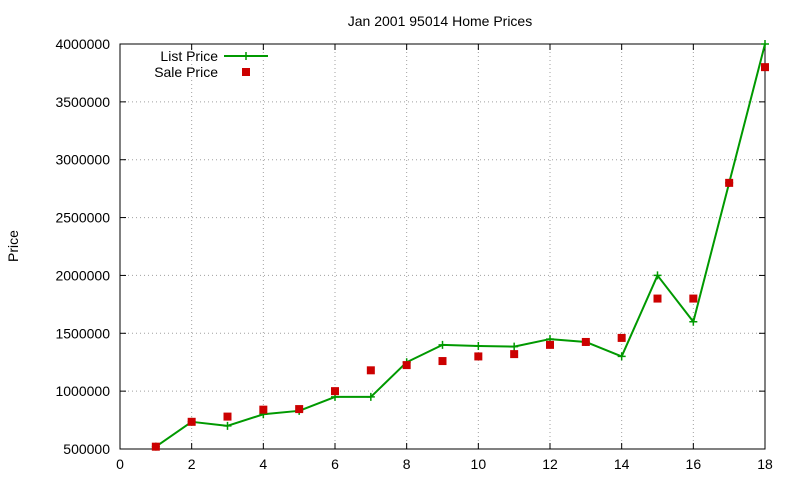 The height and width of the screenshot is (480, 800). Describe the element at coordinates (82, 102) in the screenshot. I see `y-tick-label: 3500000` at that location.